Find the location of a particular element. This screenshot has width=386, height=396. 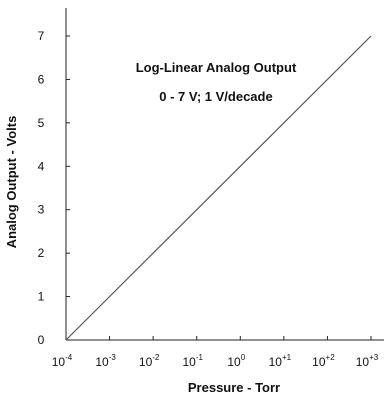

x-tick-label: 10⁻² is located at coordinates (149, 361).